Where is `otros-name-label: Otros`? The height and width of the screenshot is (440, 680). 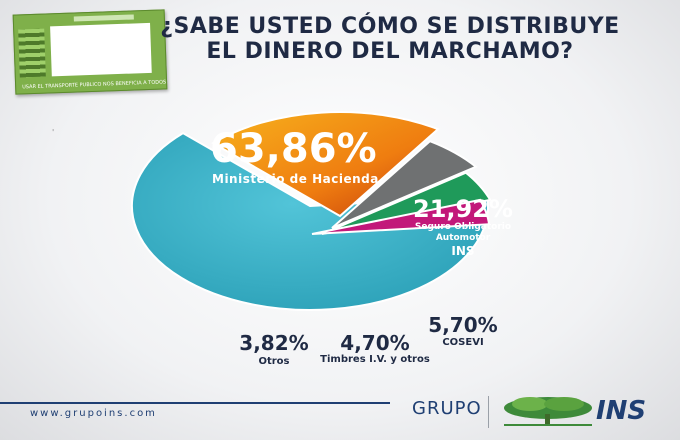 otros-name-label: Otros is located at coordinates (274, 361).